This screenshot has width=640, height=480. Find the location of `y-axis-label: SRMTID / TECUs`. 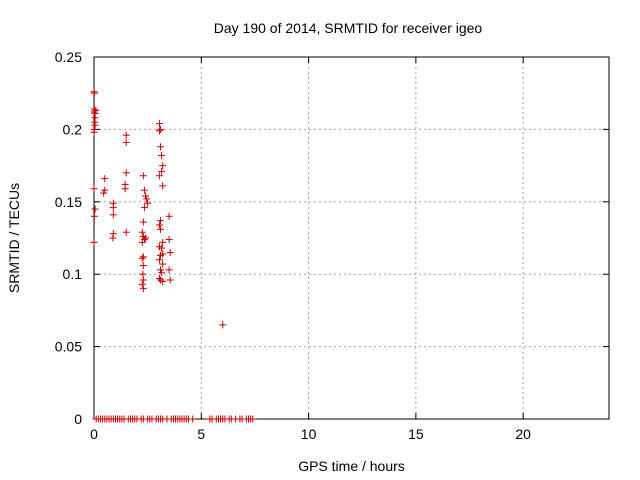

y-axis-label: SRMTID / TECUs is located at coordinates (14, 238).